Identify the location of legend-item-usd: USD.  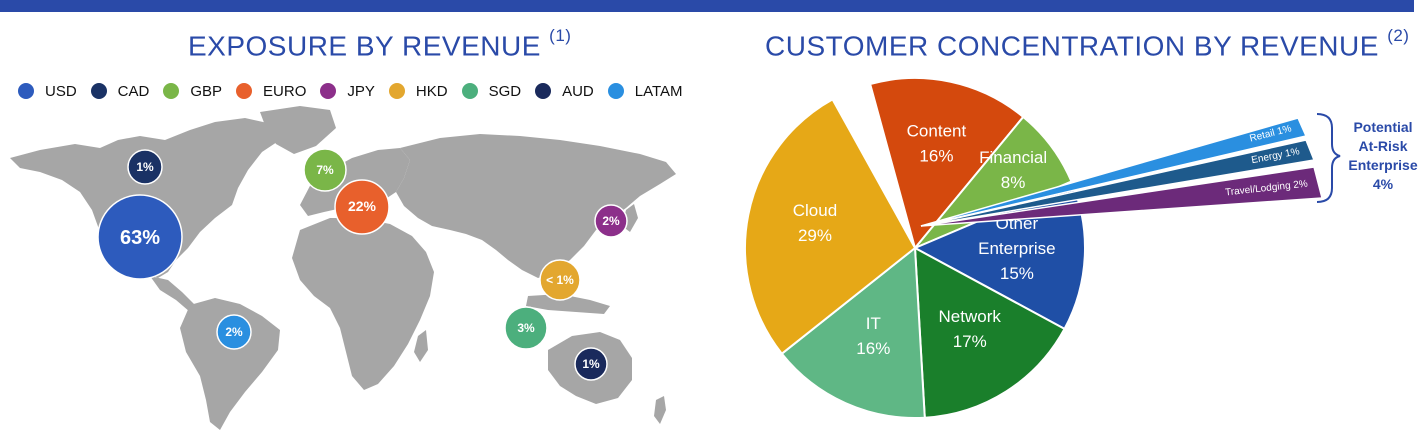
(47, 91).